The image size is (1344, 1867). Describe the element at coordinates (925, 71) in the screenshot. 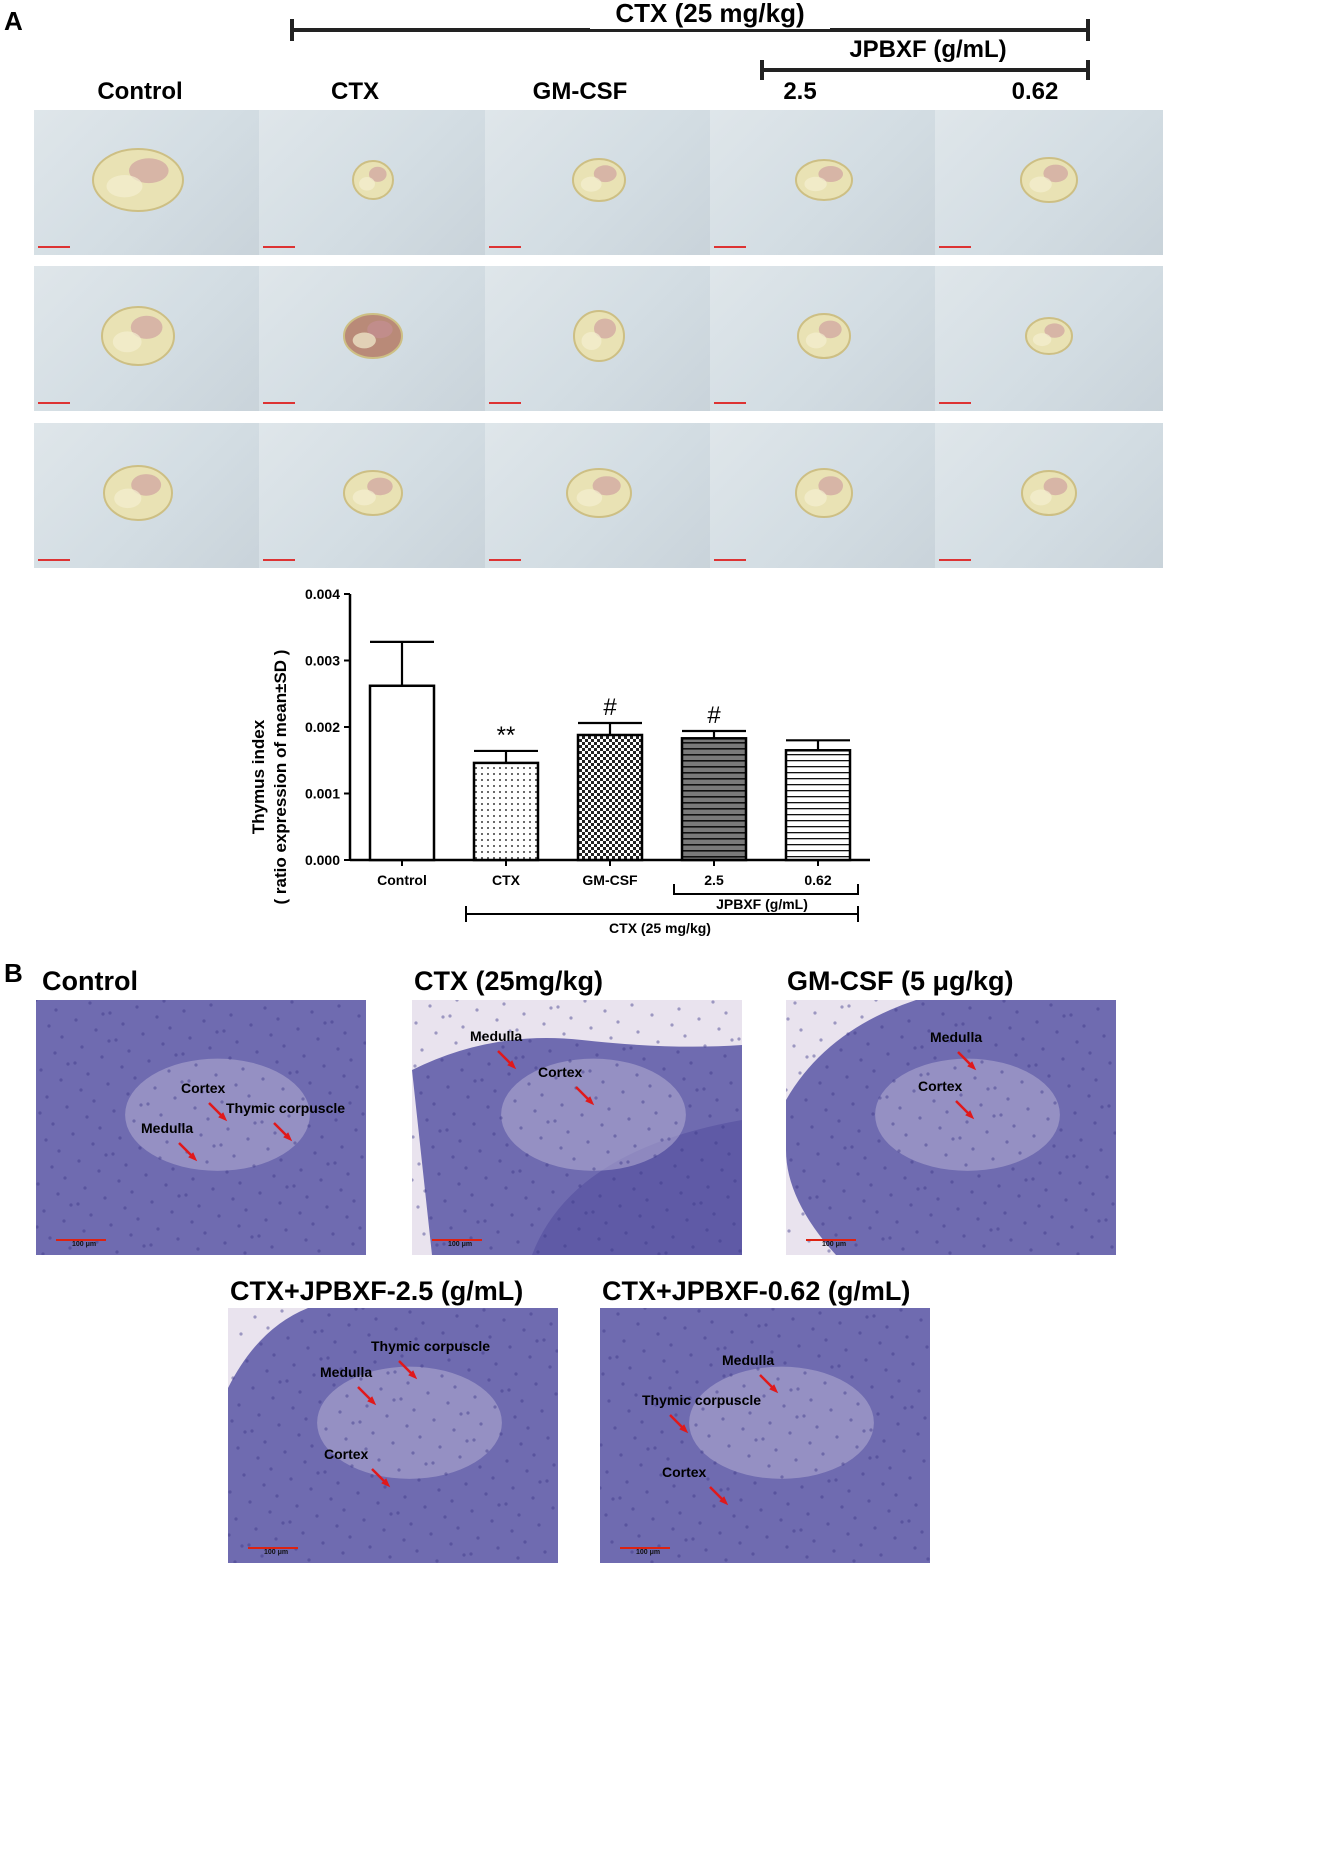

I see `jpbxf-bracket` at that location.